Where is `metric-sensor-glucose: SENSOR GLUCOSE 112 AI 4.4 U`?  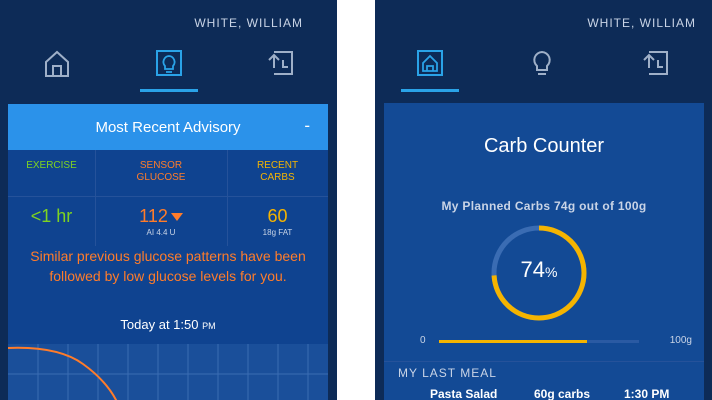
metric-sensor-glucose: SENSOR GLUCOSE 112 AI 4.4 U is located at coordinates (161, 198).